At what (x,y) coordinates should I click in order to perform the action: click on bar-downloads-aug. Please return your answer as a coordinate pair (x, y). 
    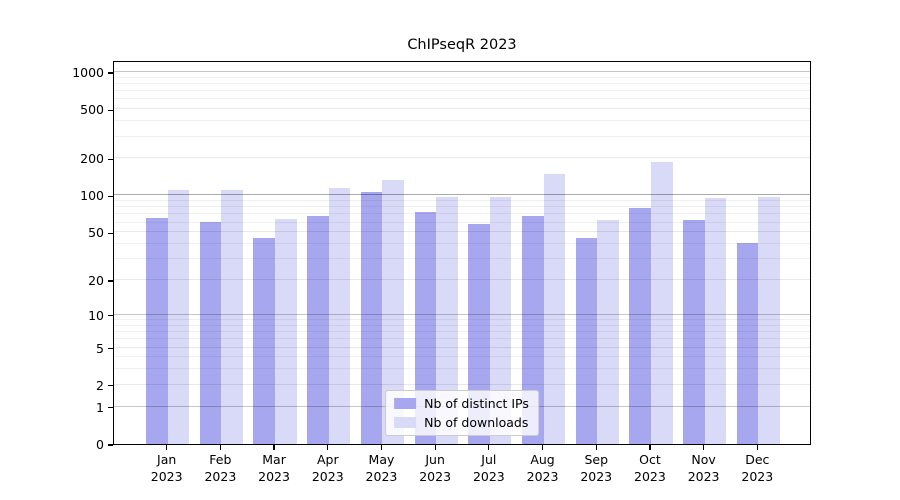
    Looking at the image, I should click on (554, 308).